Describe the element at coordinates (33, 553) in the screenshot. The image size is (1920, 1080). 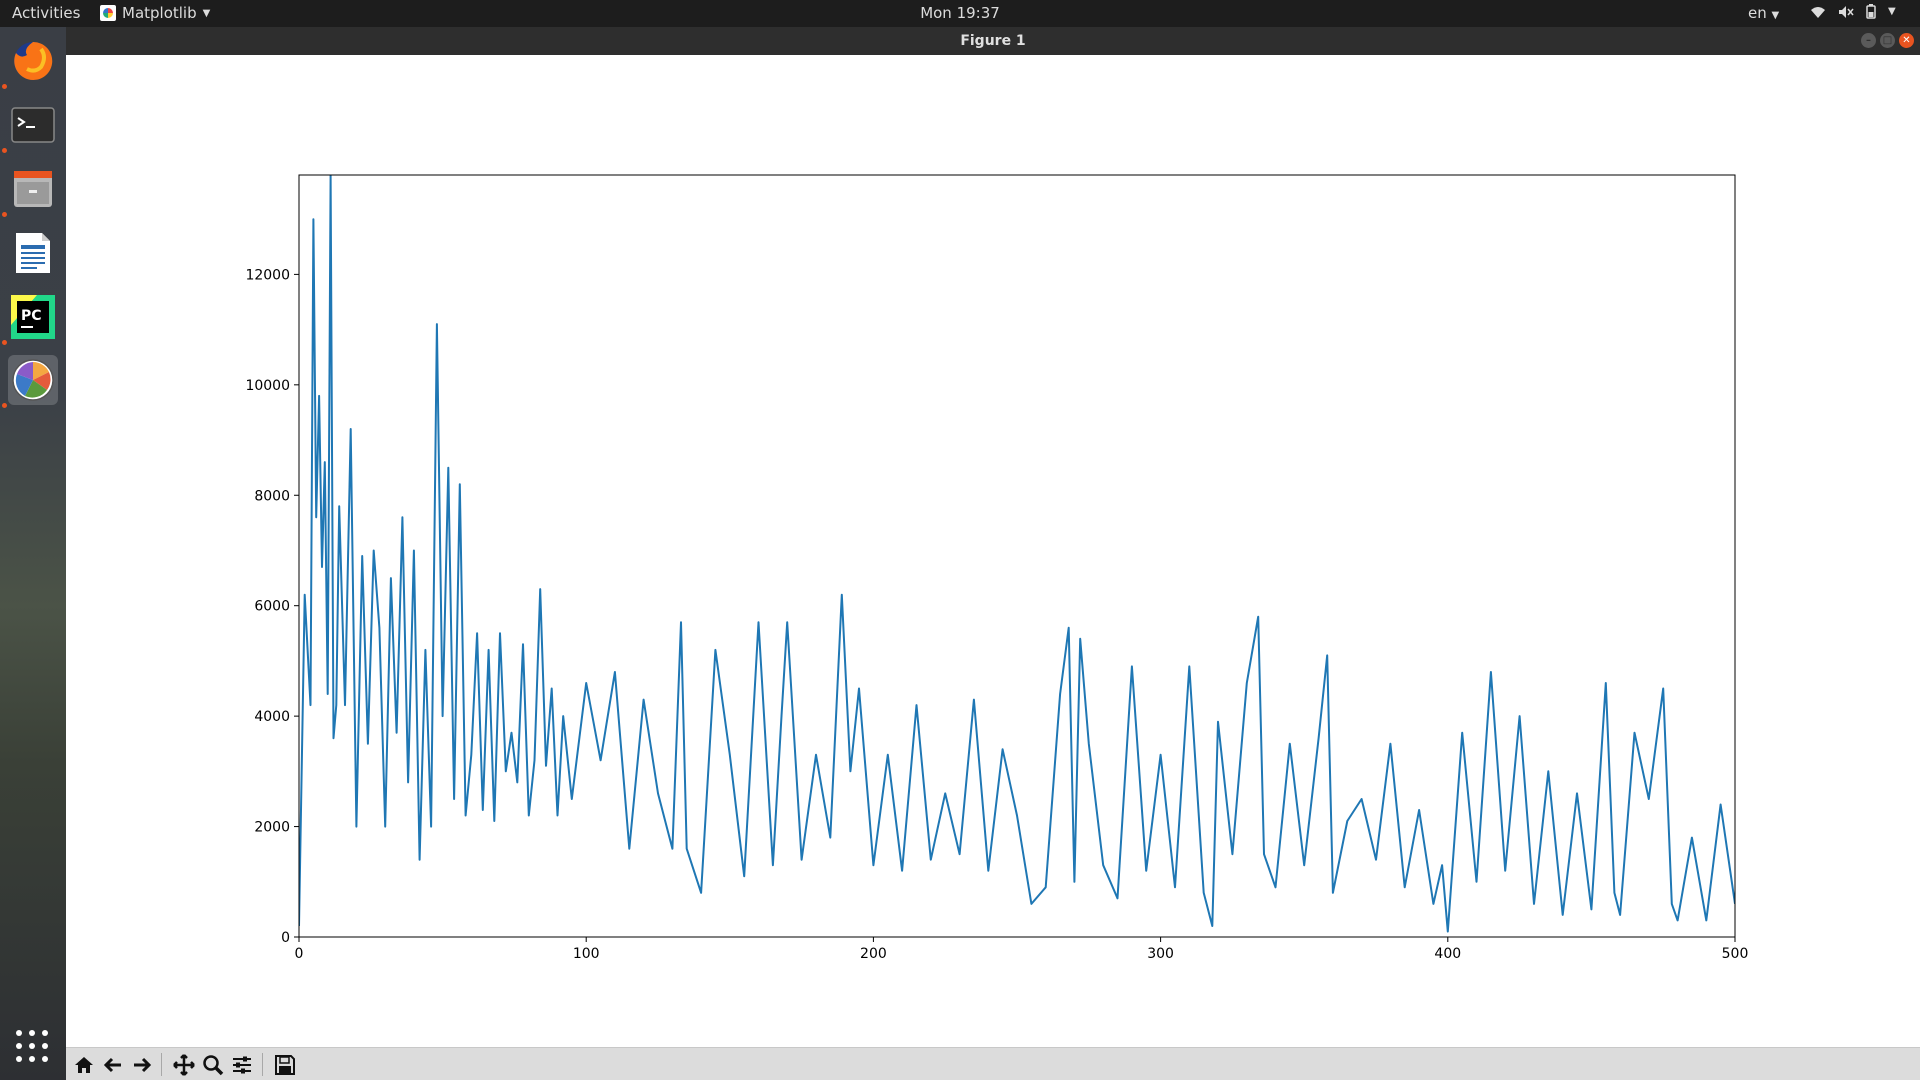
I see `dock: PC` at that location.